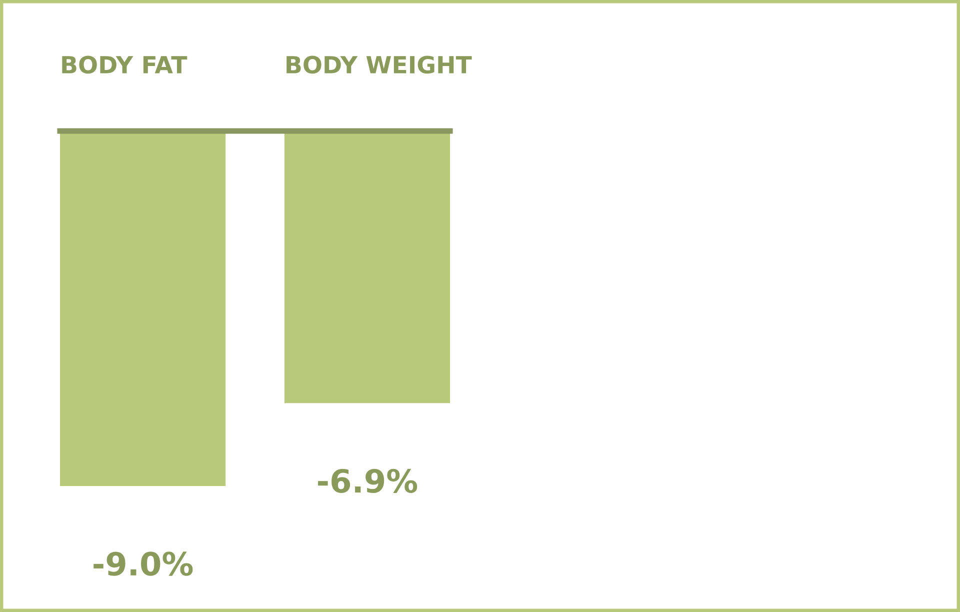 This screenshot has height=612, width=960. Describe the element at coordinates (125, 65) in the screenshot. I see `x-tick-label: BODY FAT` at that location.